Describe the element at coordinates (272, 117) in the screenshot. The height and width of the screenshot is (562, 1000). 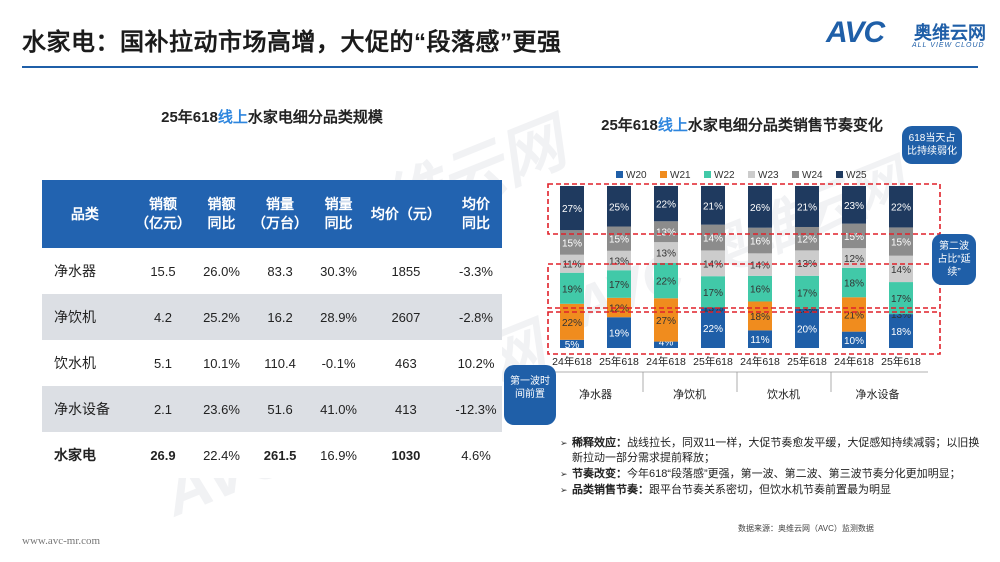
I see `table-title: 25年618线上水家电细分品类规模` at that location.